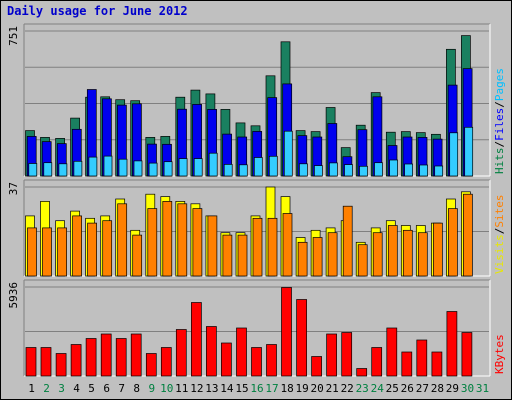 The width and height of the screenshot is (512, 400). What do you see at coordinates (241, 388) in the screenshot?
I see `x-tick-label: 15` at bounding box center [241, 388].